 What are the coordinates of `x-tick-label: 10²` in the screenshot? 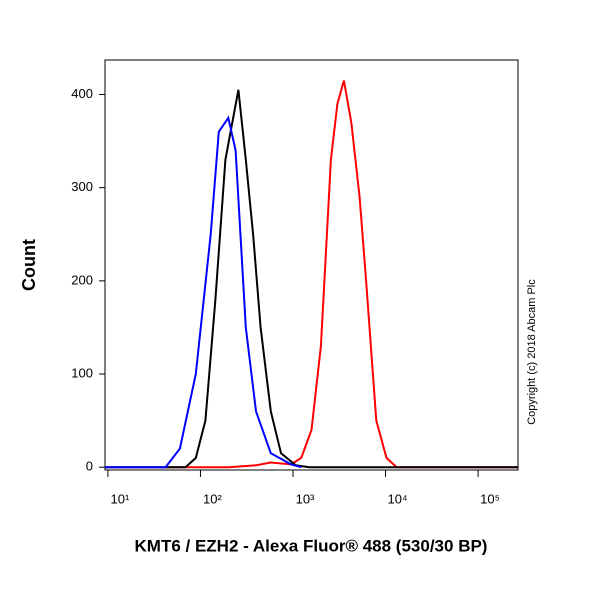 It's located at (212, 498).